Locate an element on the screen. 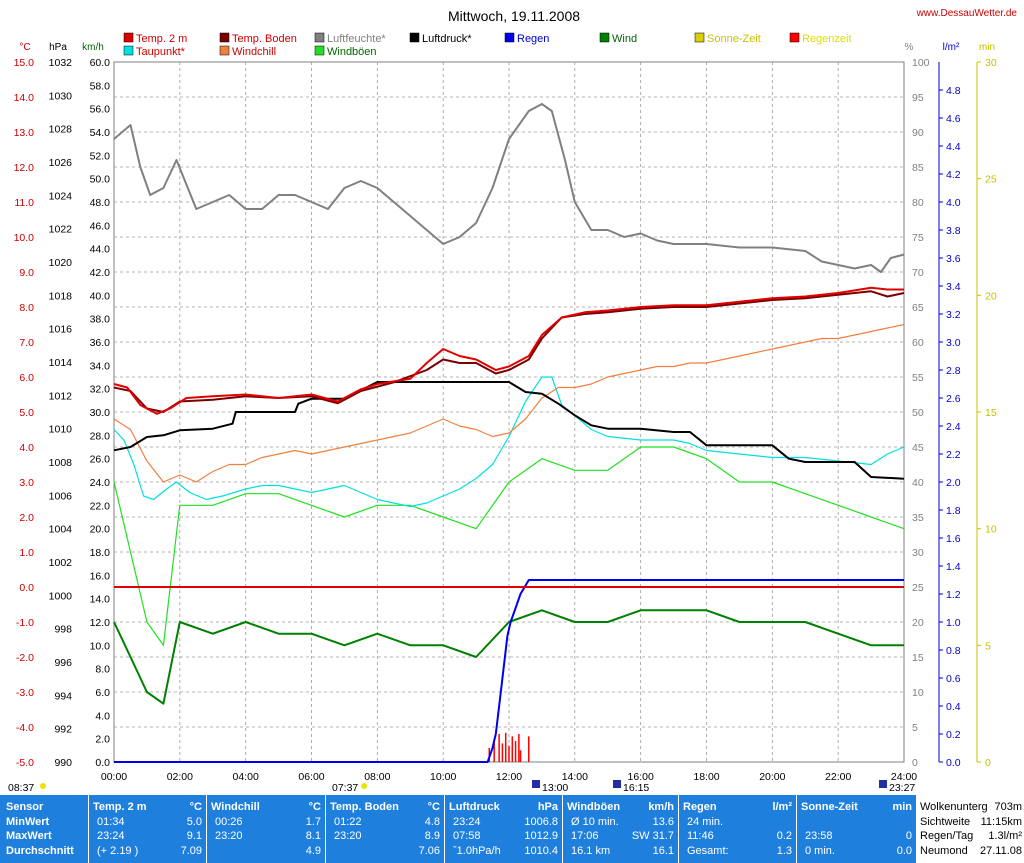  wind_ticks-tick-label: 14.0 is located at coordinates (100, 600).